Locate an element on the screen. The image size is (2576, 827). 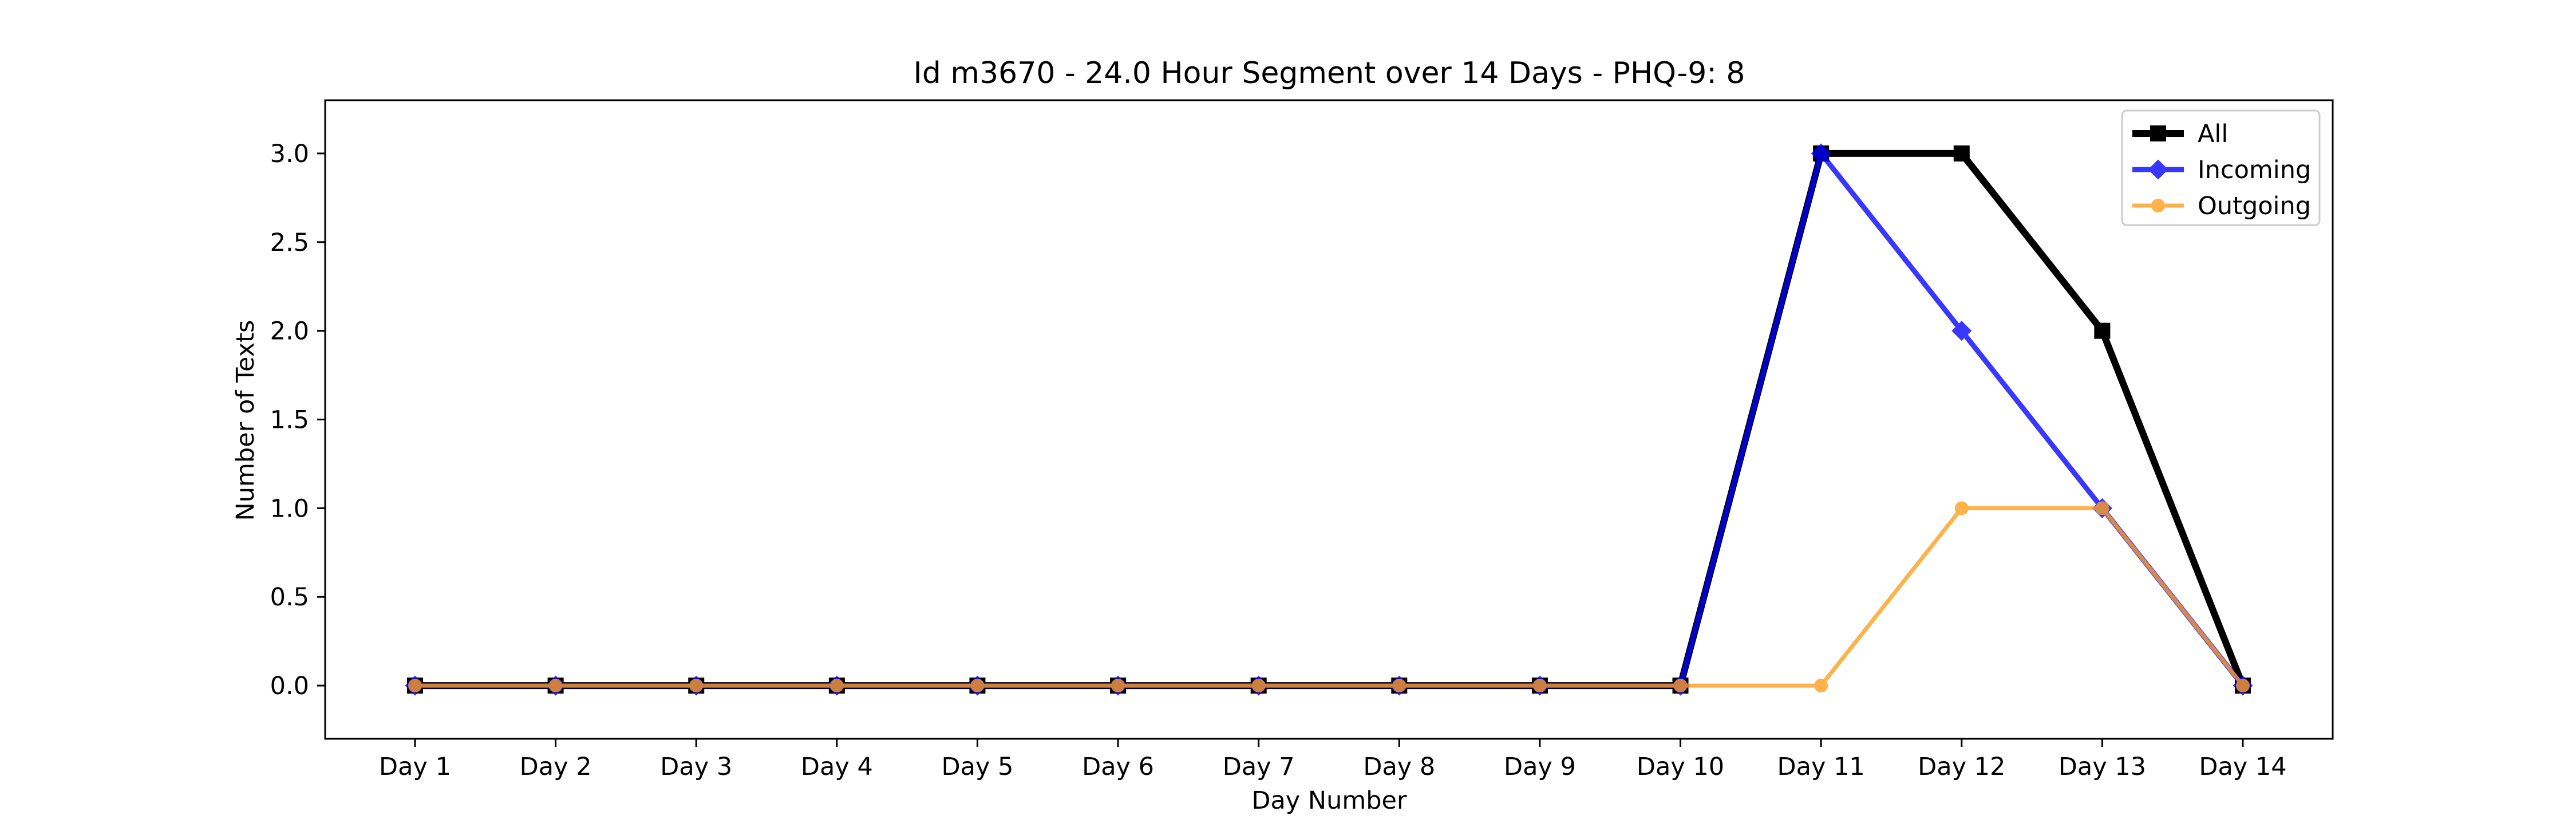
x-tick-label: Day 7 is located at coordinates (1259, 767).